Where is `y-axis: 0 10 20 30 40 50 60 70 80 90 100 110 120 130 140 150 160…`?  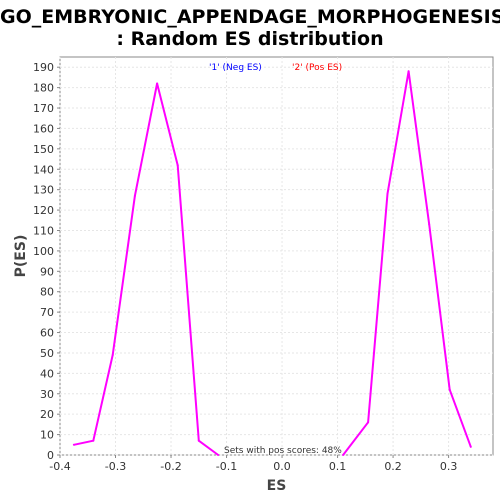
y-axis: 0 10 20 30 40 50 60 70 80 90 100 110 120 130 140 150 160… is located at coordinates (46, 261).